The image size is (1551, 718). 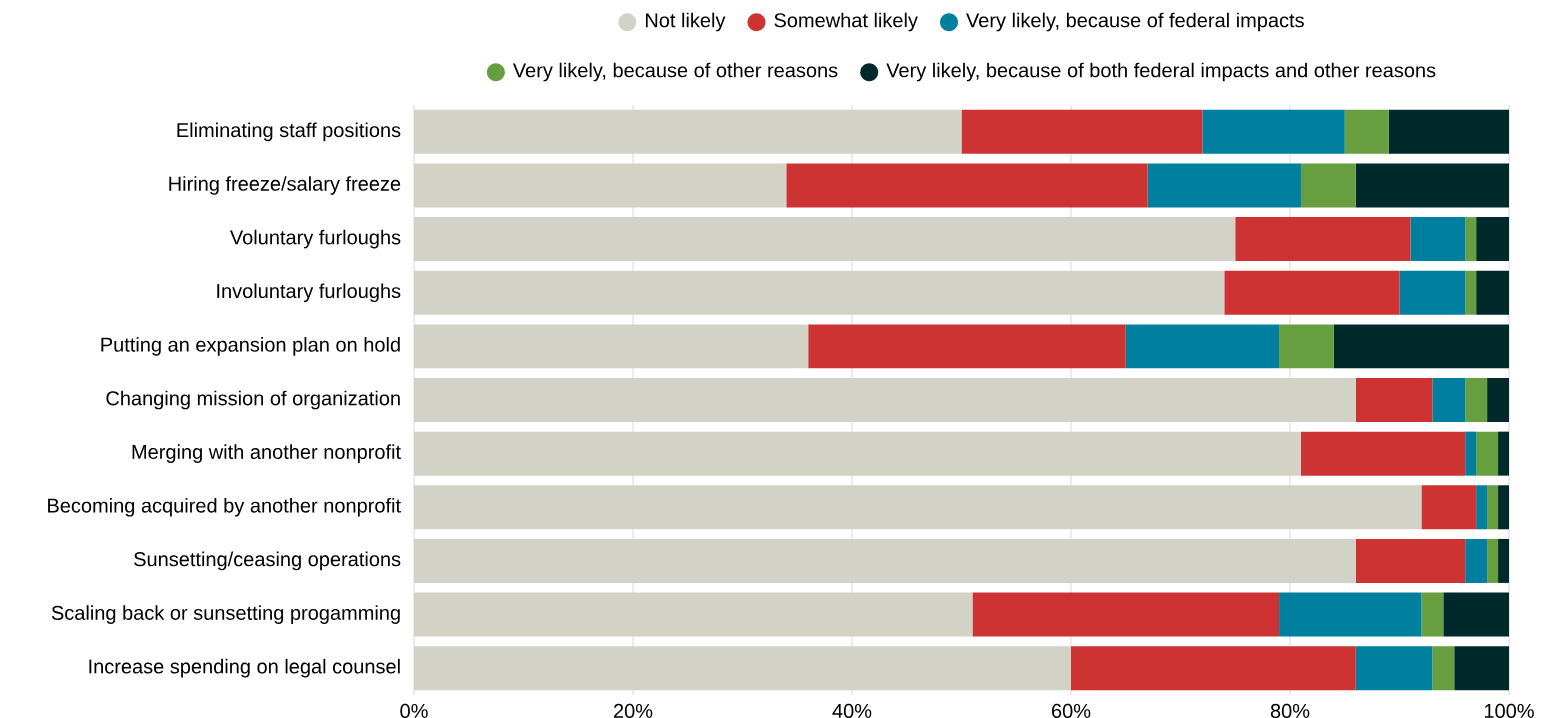 I want to click on y-tick-label: Increase spending on legal counsel, so click(x=244, y=668).